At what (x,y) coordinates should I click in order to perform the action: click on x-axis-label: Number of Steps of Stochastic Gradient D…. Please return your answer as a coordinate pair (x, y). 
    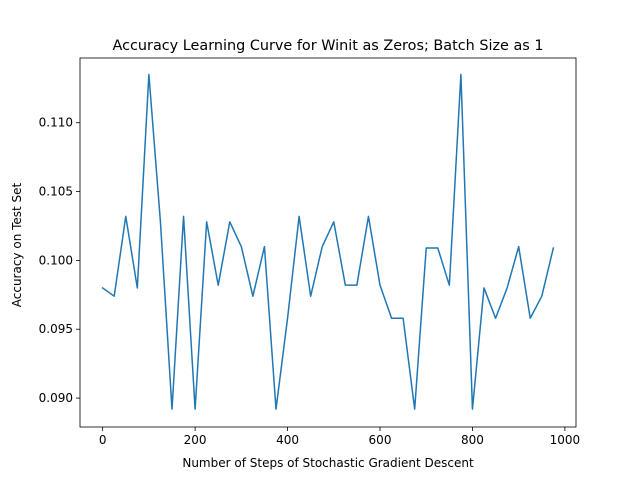
    Looking at the image, I should click on (328, 463).